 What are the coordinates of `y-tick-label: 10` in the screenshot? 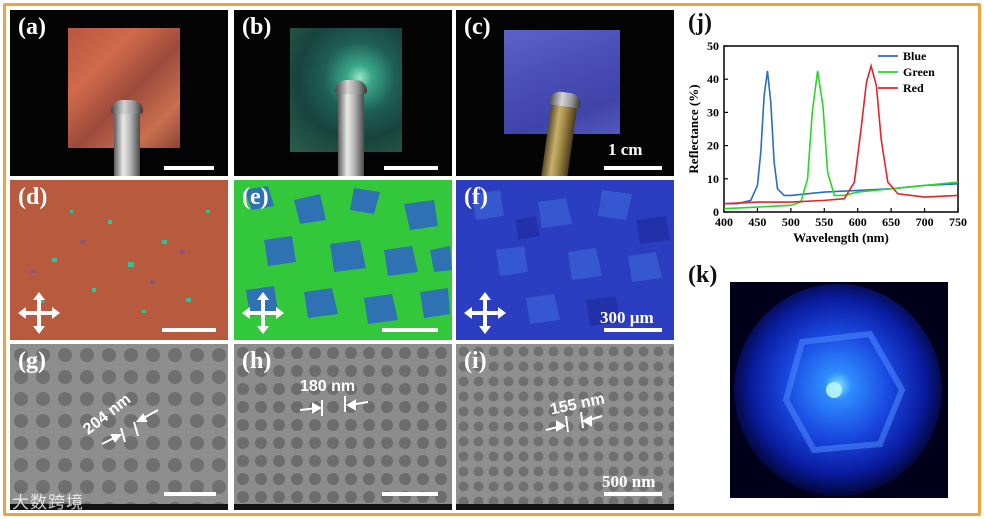 It's located at (713, 179).